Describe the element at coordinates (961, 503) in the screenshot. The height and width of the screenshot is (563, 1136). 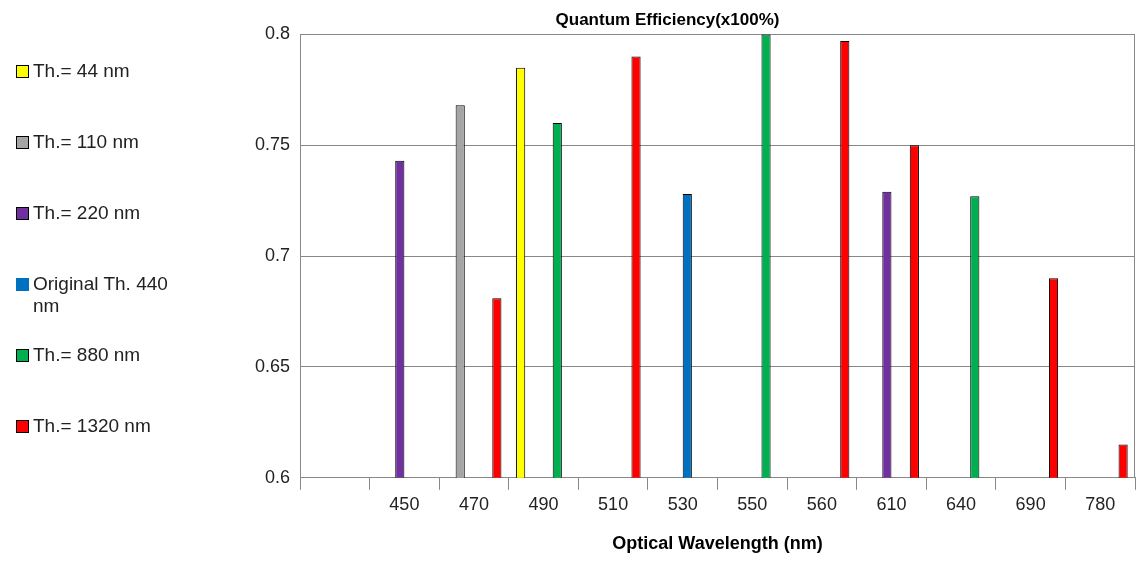
I see `x-tick-label: 640` at that location.